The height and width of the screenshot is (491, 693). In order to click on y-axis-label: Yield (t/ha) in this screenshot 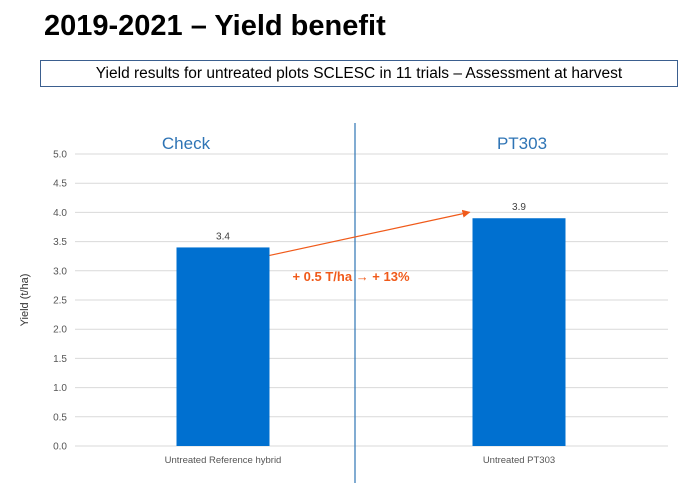, I will do `click(25, 300)`.